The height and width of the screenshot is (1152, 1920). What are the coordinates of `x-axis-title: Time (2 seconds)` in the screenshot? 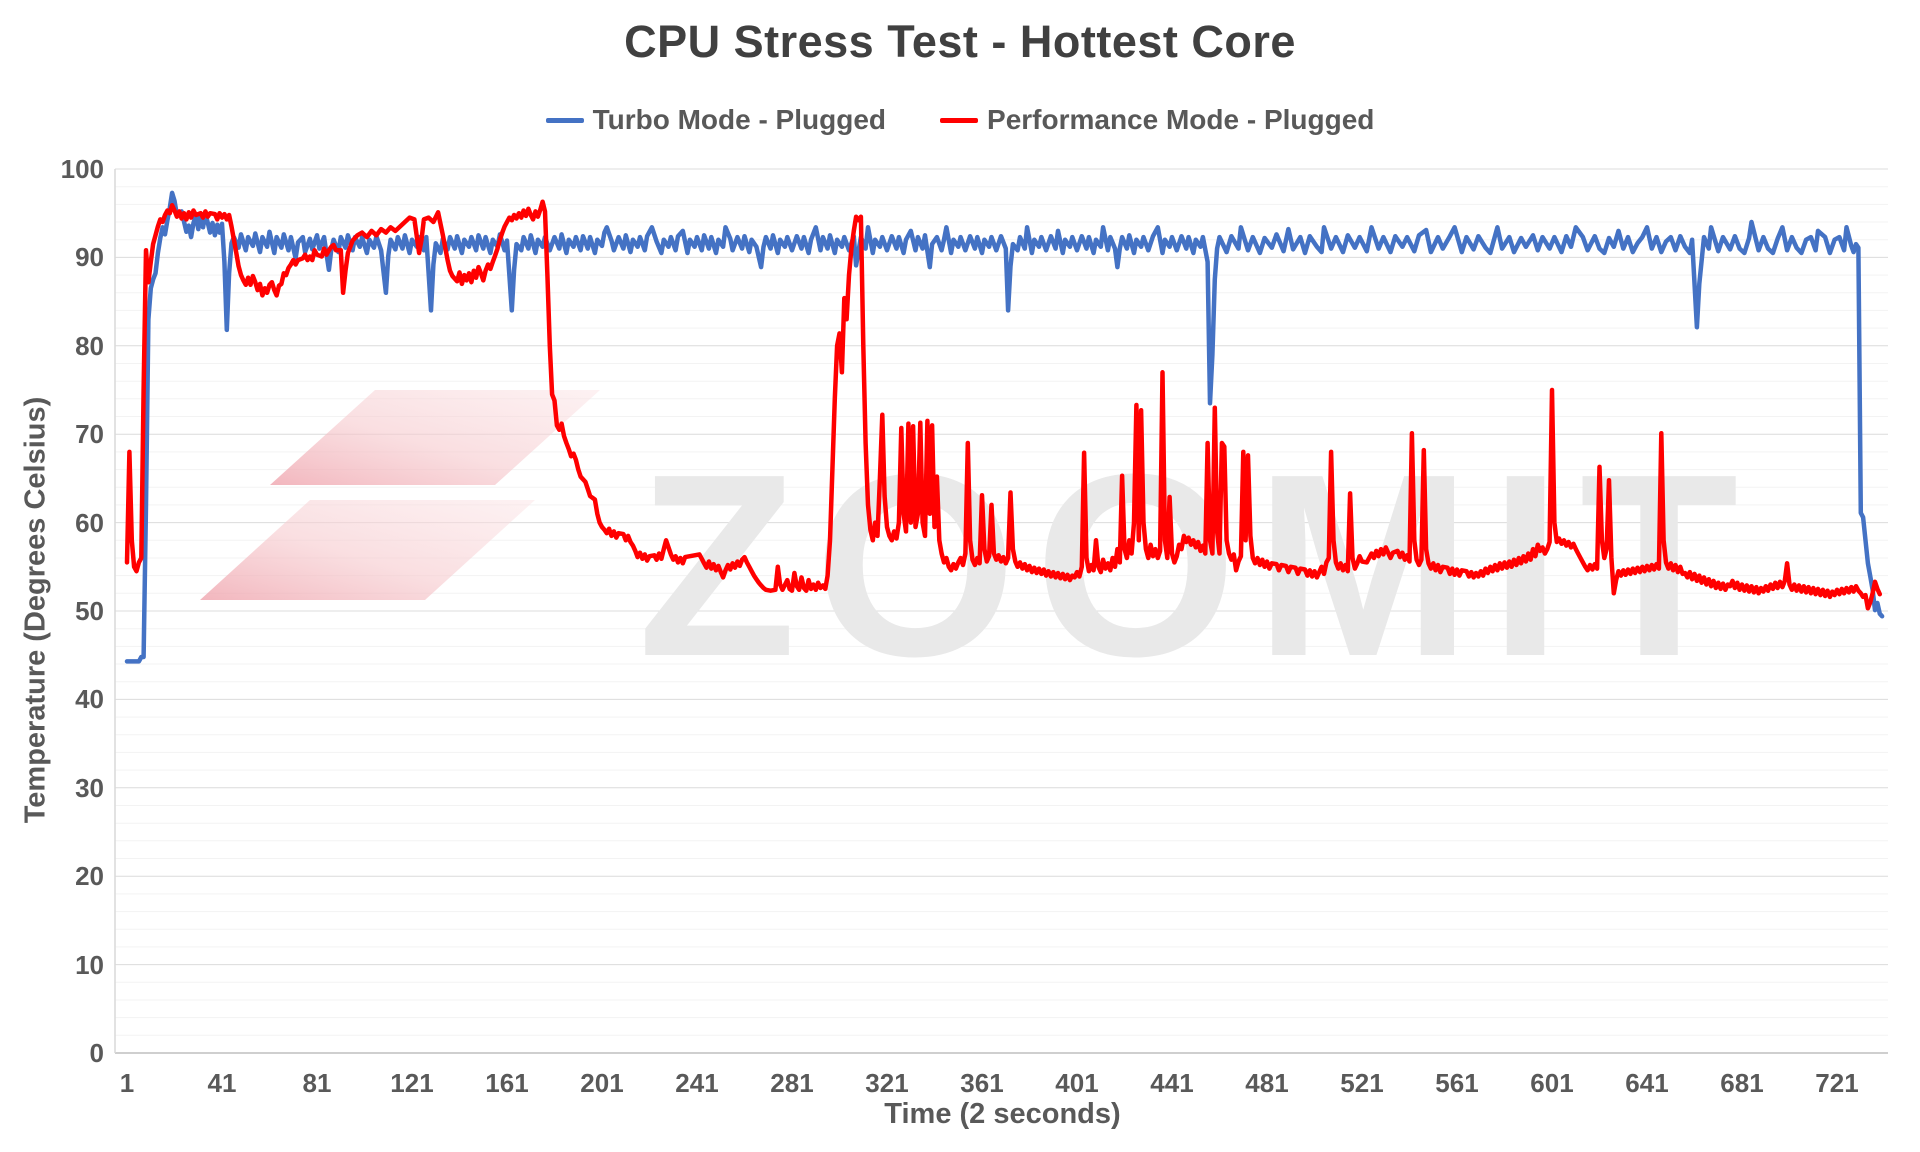 It's located at (1002, 1114).